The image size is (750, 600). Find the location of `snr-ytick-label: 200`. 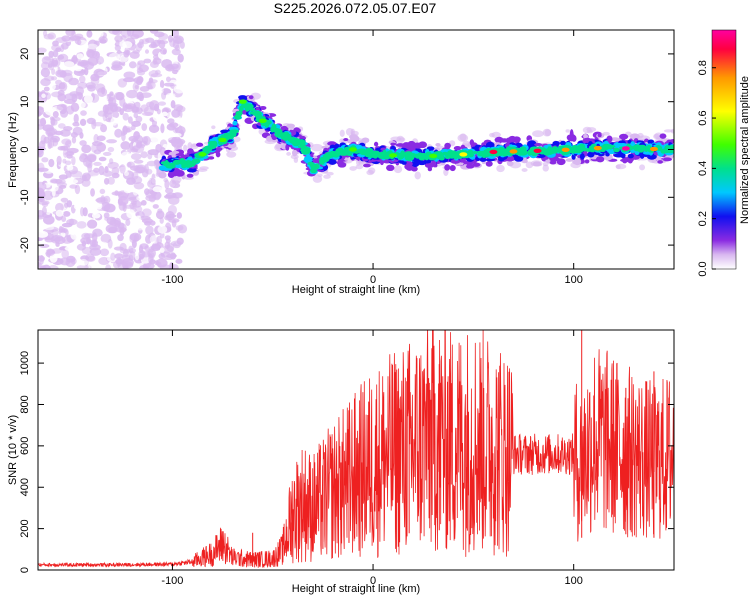

snr-ytick-label: 200 is located at coordinates (25, 528).